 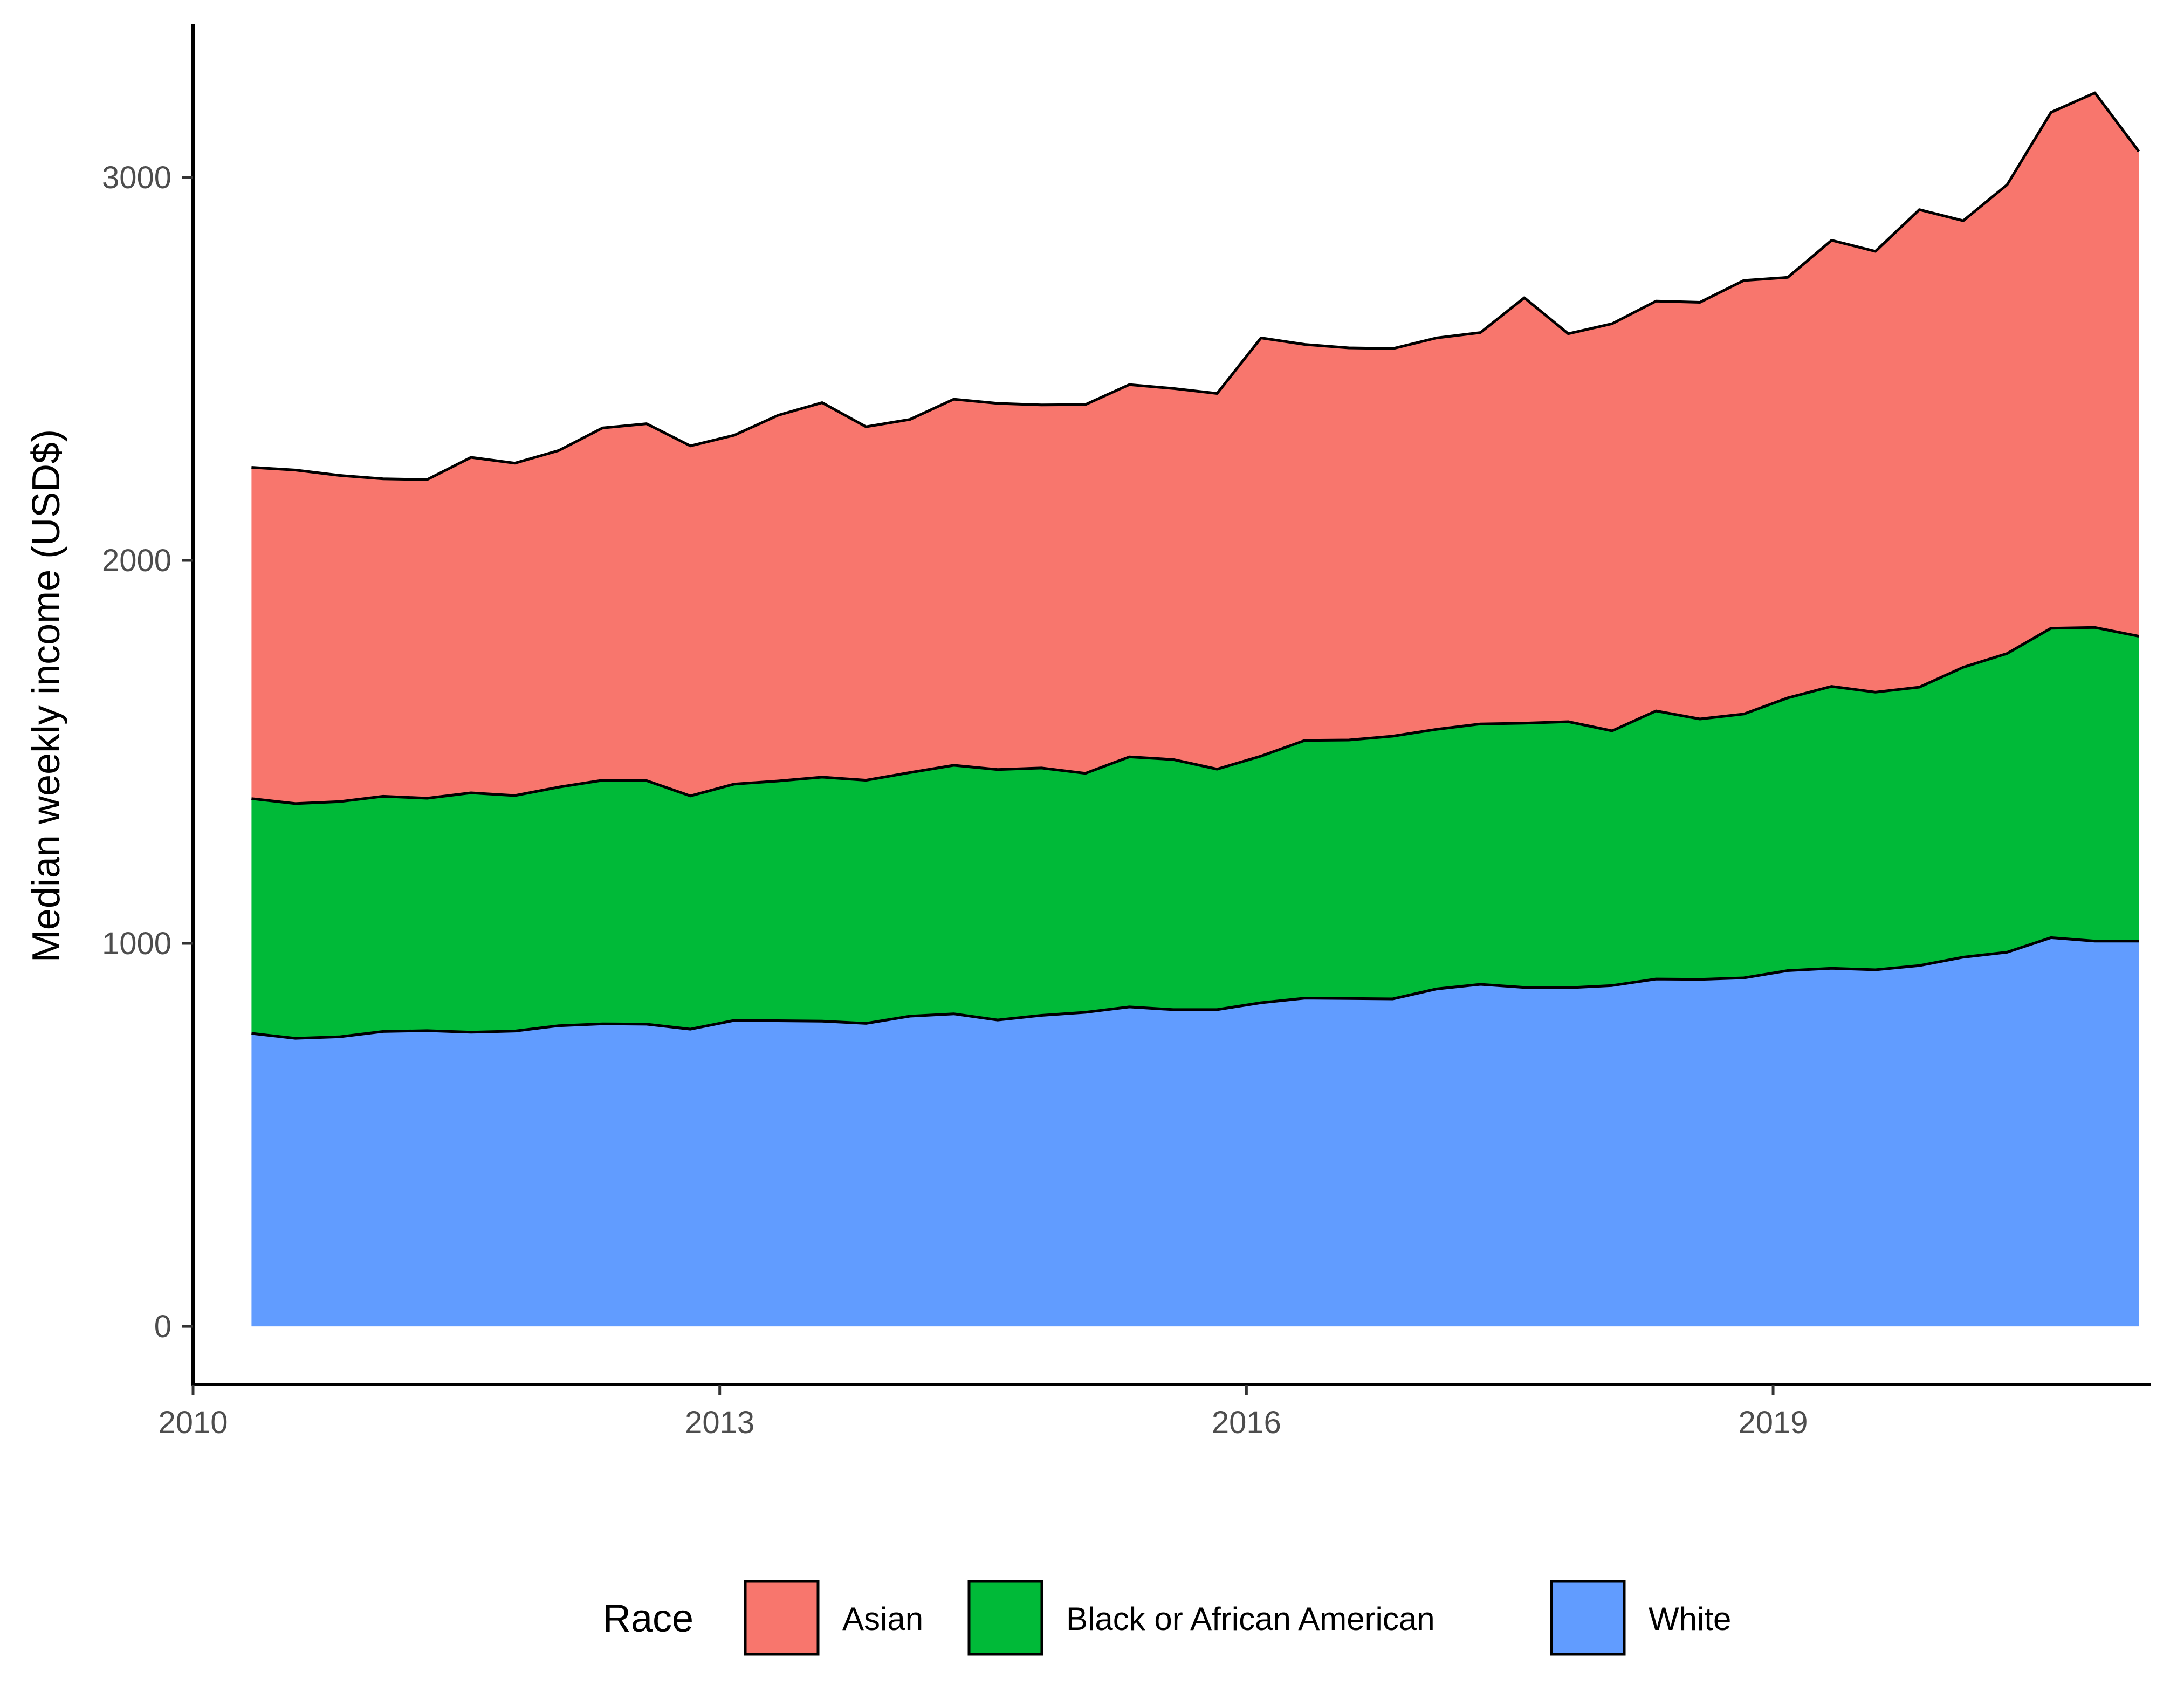 What do you see at coordinates (983, 1412) in the screenshot?
I see `x-ticks: 2010 2013 2016 2019` at bounding box center [983, 1412].